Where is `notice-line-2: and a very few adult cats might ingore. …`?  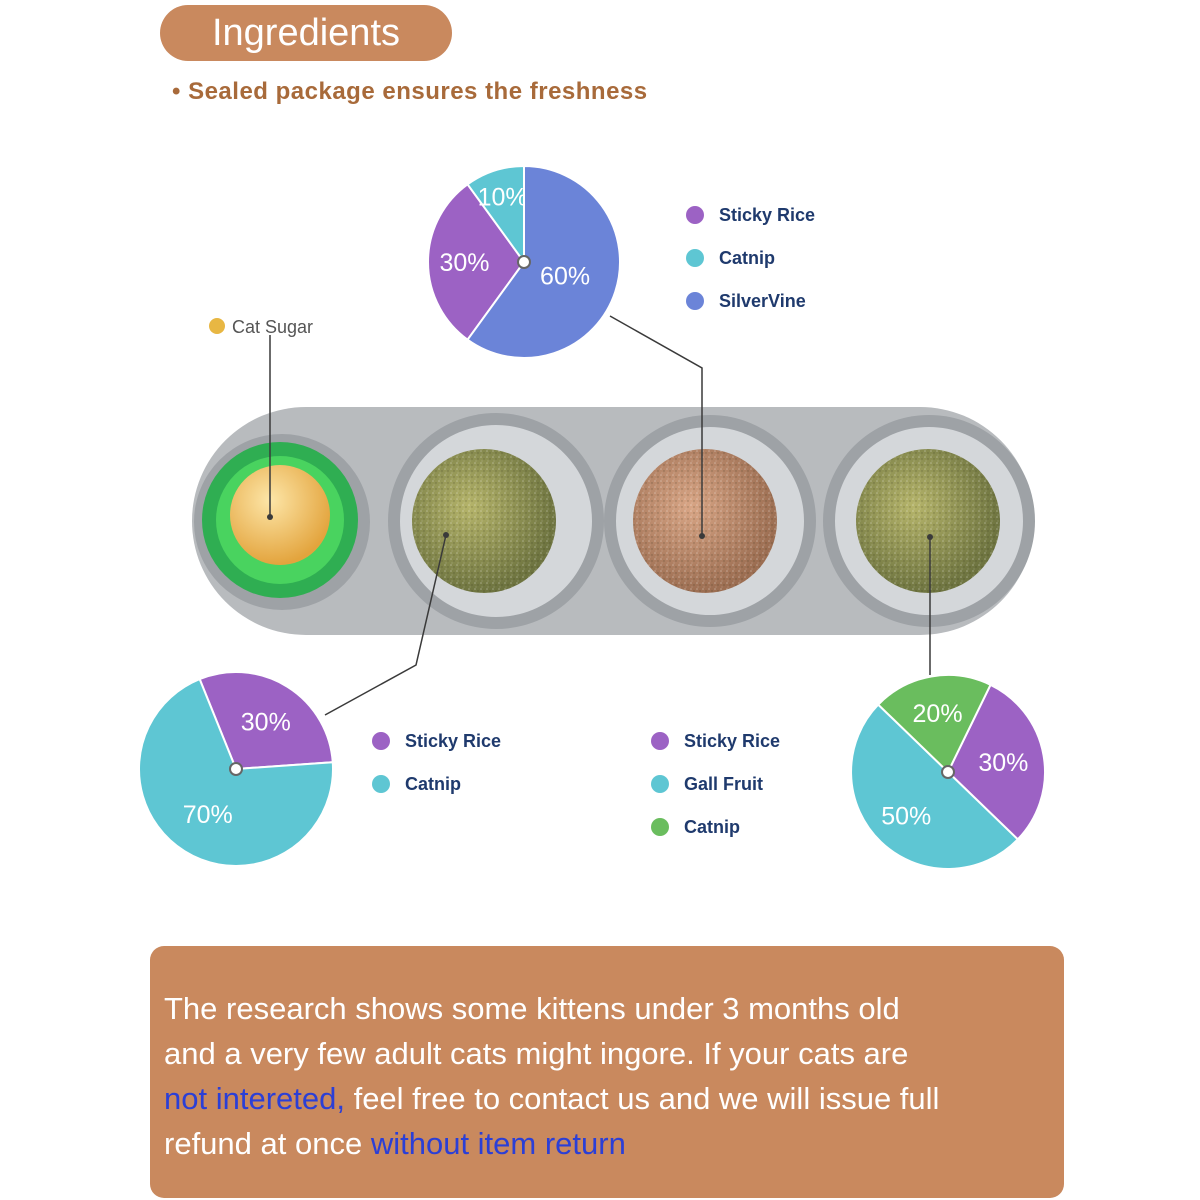 notice-line-2: and a very few adult cats might ingore. … is located at coordinates (536, 1053).